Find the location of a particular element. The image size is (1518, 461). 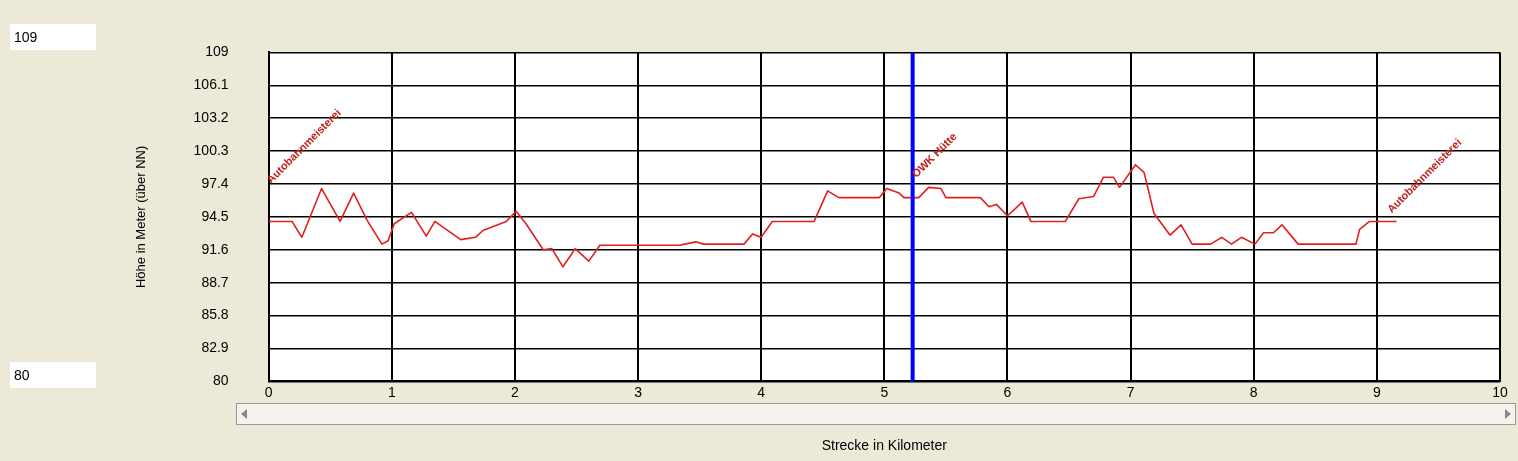

x-tick-label: 0 is located at coordinates (268, 391).